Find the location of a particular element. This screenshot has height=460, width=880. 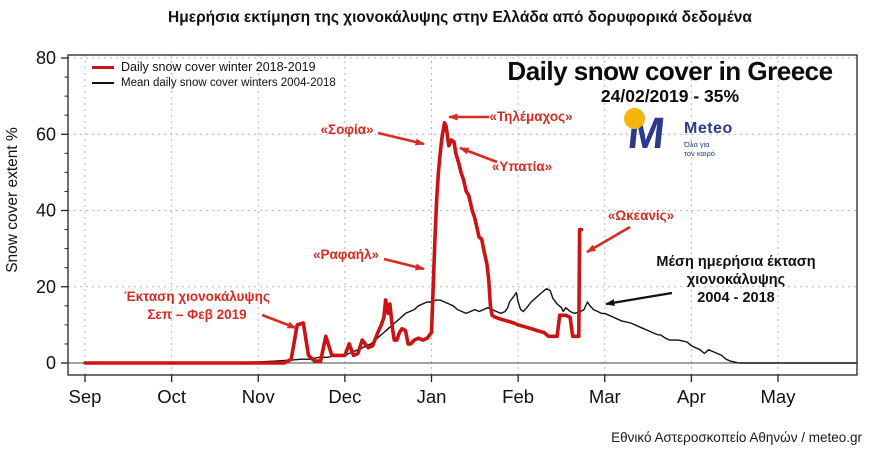

y-tick-label: 20 is located at coordinates (46, 287).